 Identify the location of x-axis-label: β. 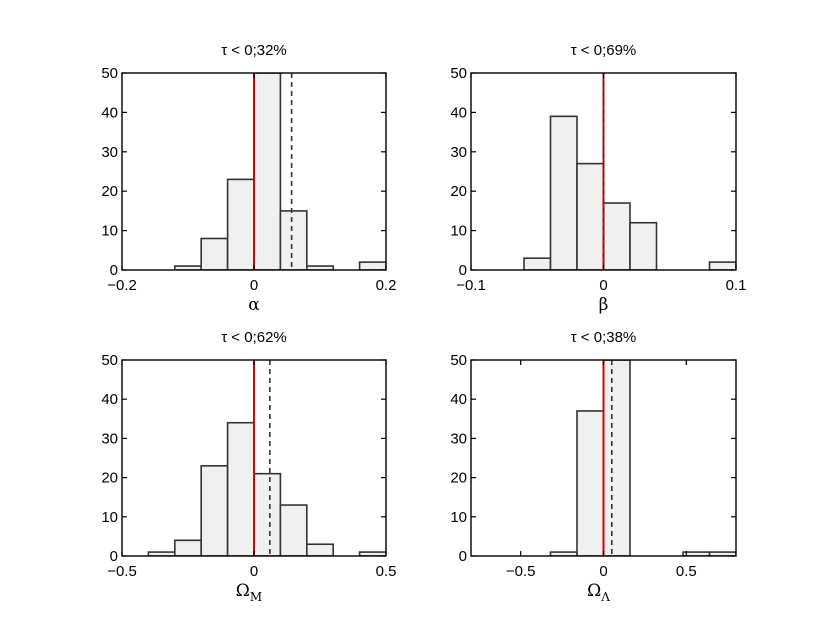
(604, 305).